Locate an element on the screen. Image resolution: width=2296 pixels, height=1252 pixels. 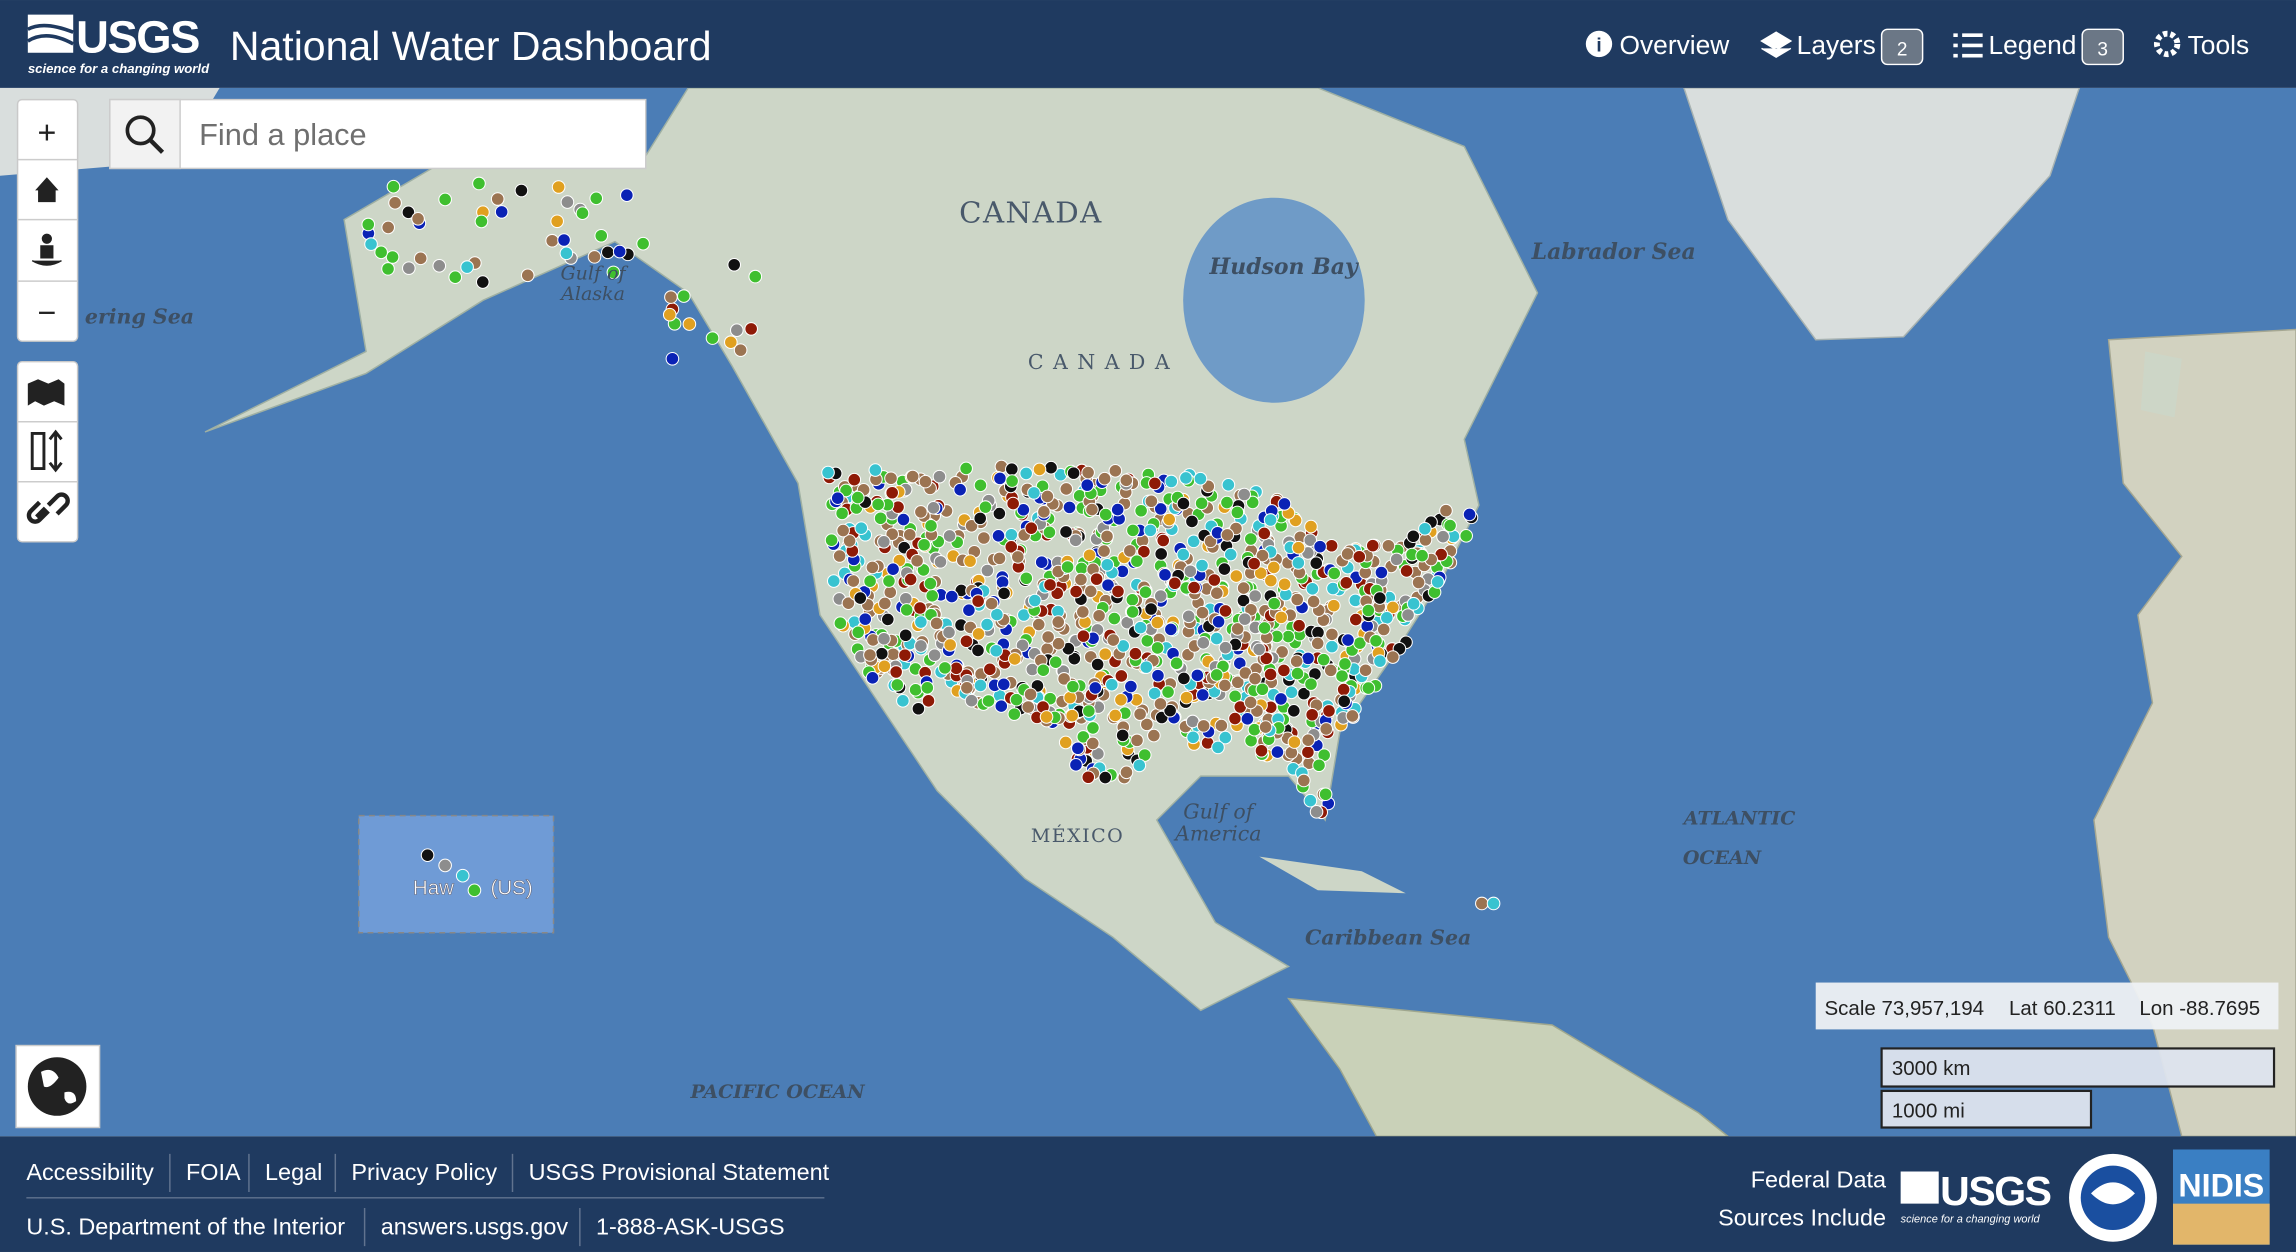
zoom-out: − is located at coordinates (46, 313).